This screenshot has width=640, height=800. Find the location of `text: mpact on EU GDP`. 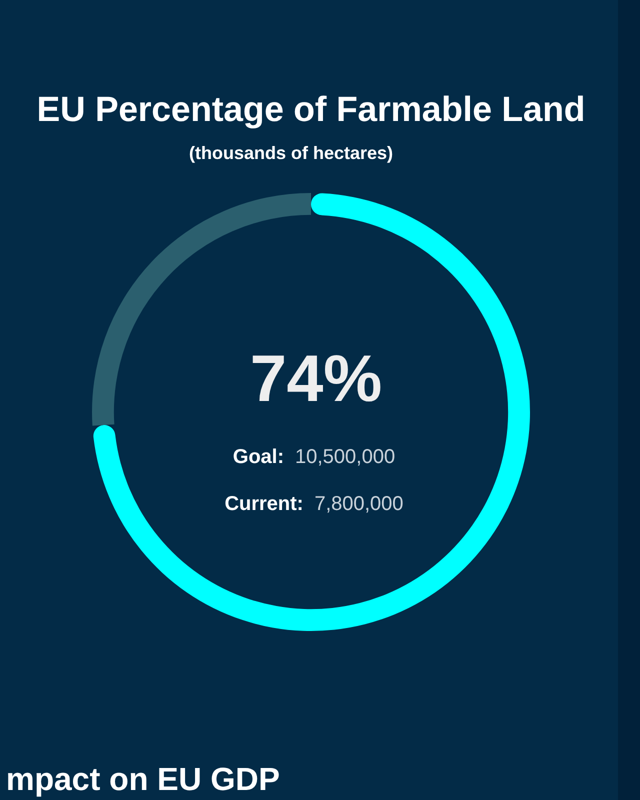

text: mpact on EU GDP is located at coordinates (143, 779).